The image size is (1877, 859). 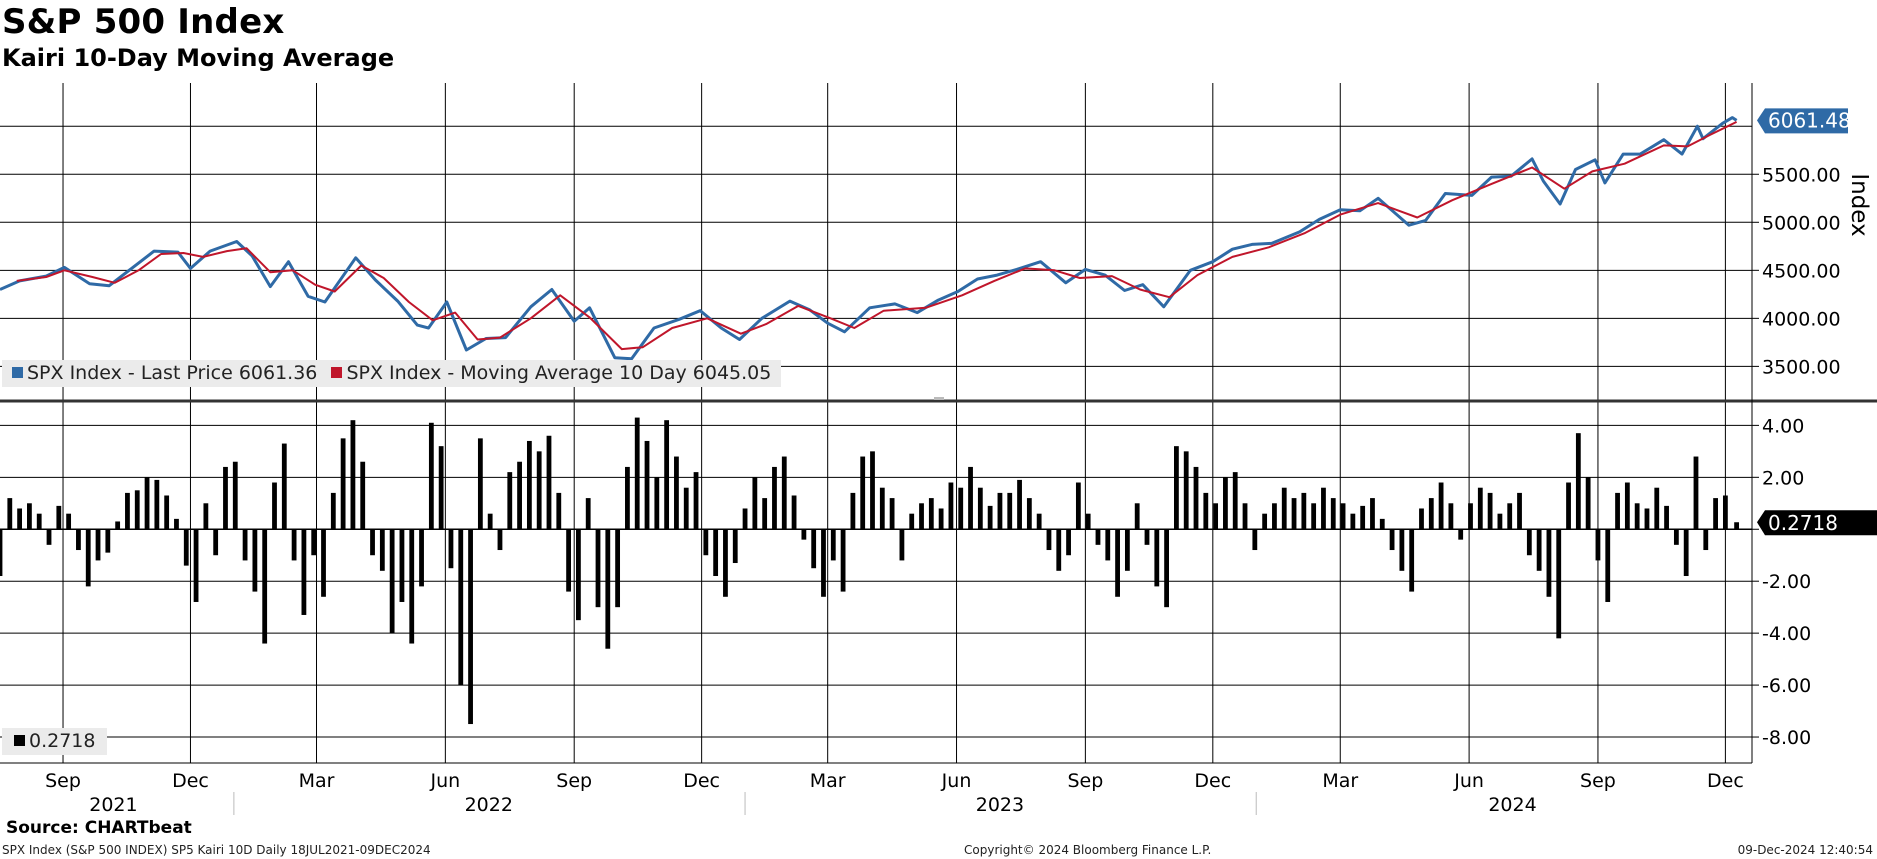 What do you see at coordinates (1783, 426) in the screenshot?
I see `ytick-label-bottom-6: 4.00` at bounding box center [1783, 426].